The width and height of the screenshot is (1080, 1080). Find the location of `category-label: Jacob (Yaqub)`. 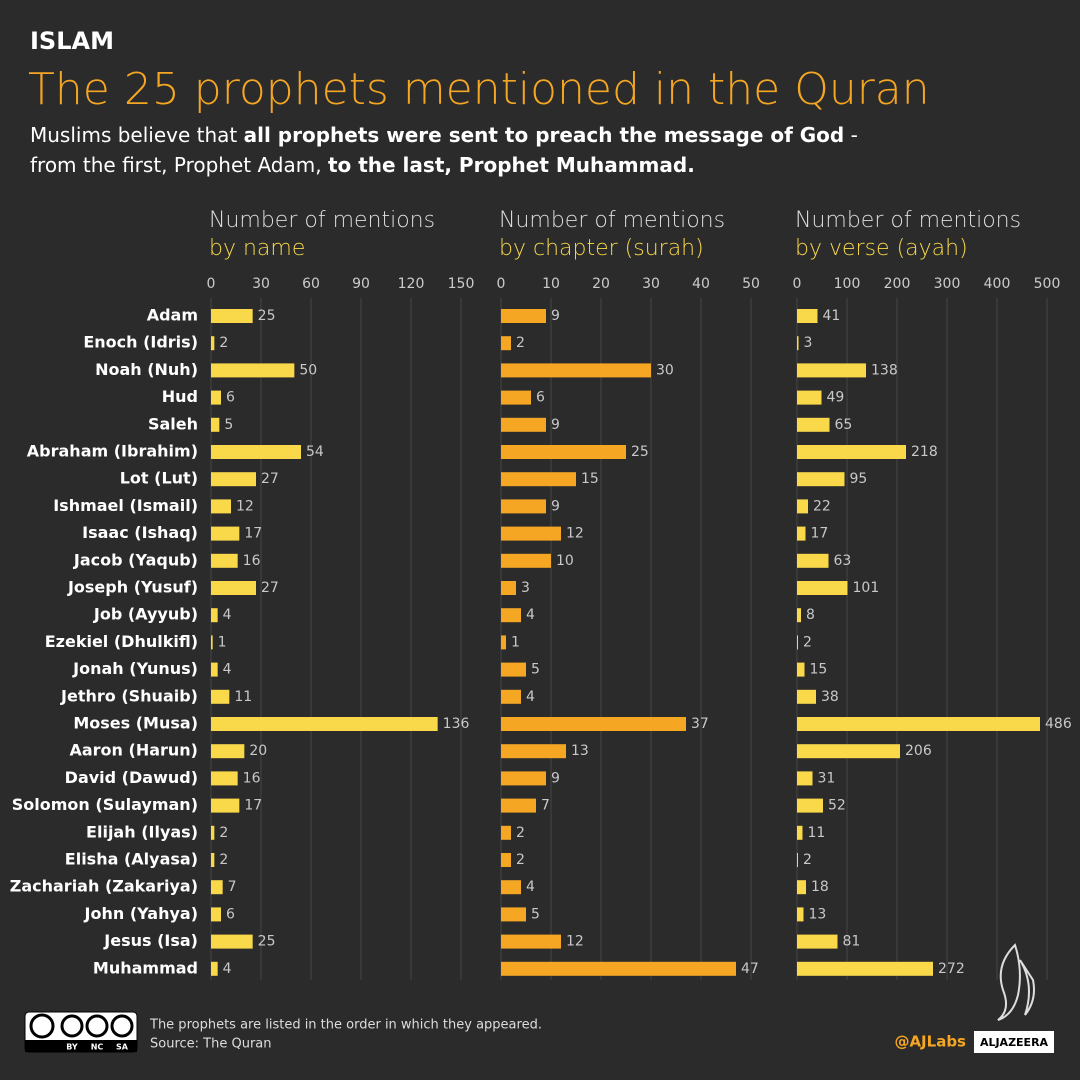

category-label: Jacob (Yaqub) is located at coordinates (135, 559).